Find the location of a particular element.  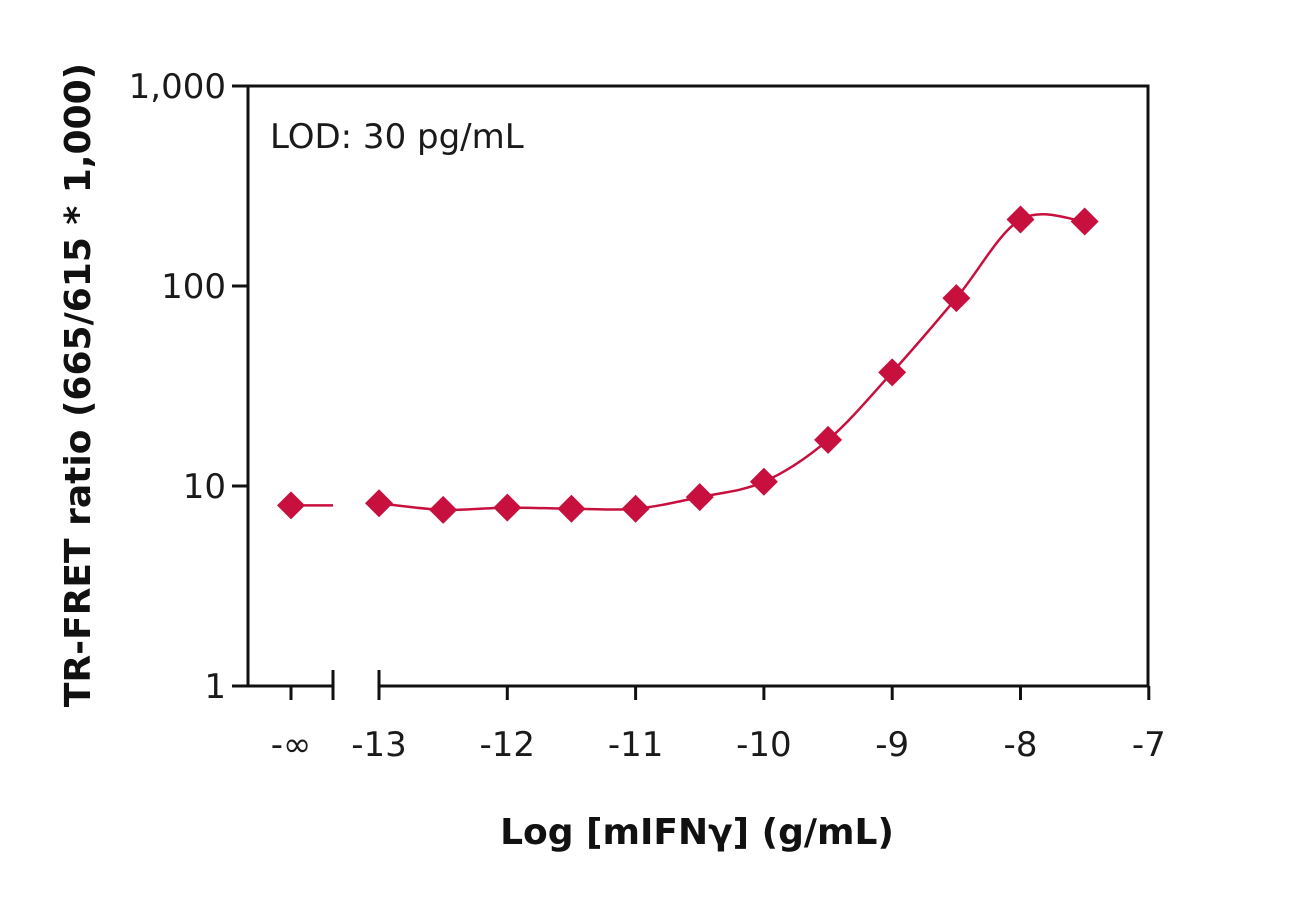

x-tick-label: -∞ is located at coordinates (291, 745).